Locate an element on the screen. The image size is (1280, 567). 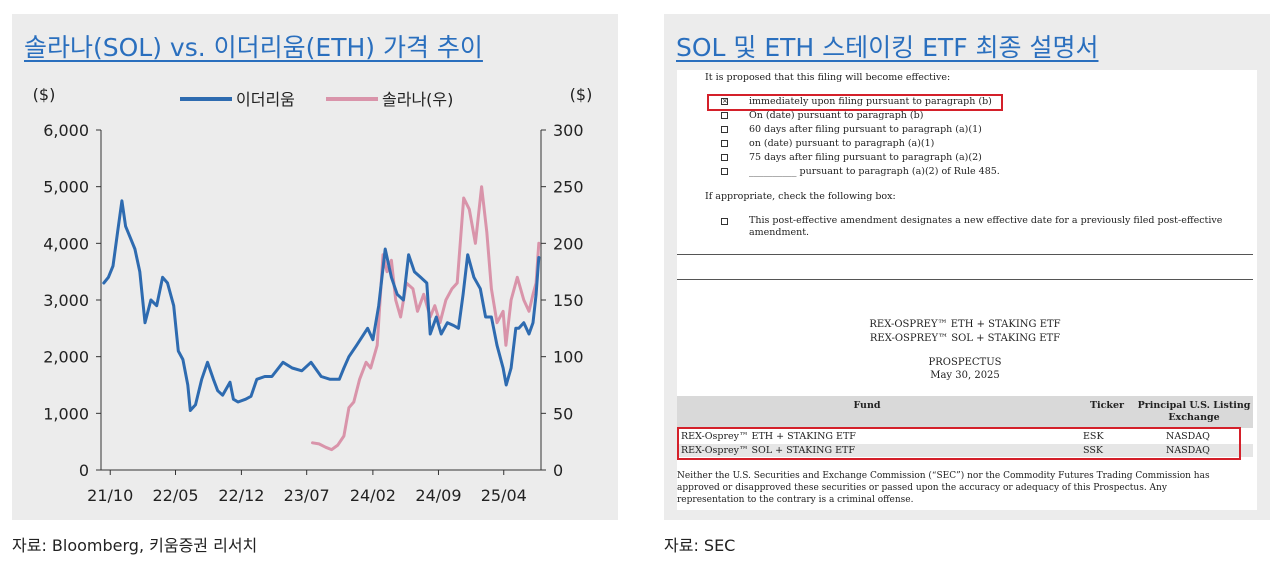
prospectus-title: SOL 및 ETH 스테이킹 ETF 최종 설명서 is located at coordinates (887, 47).